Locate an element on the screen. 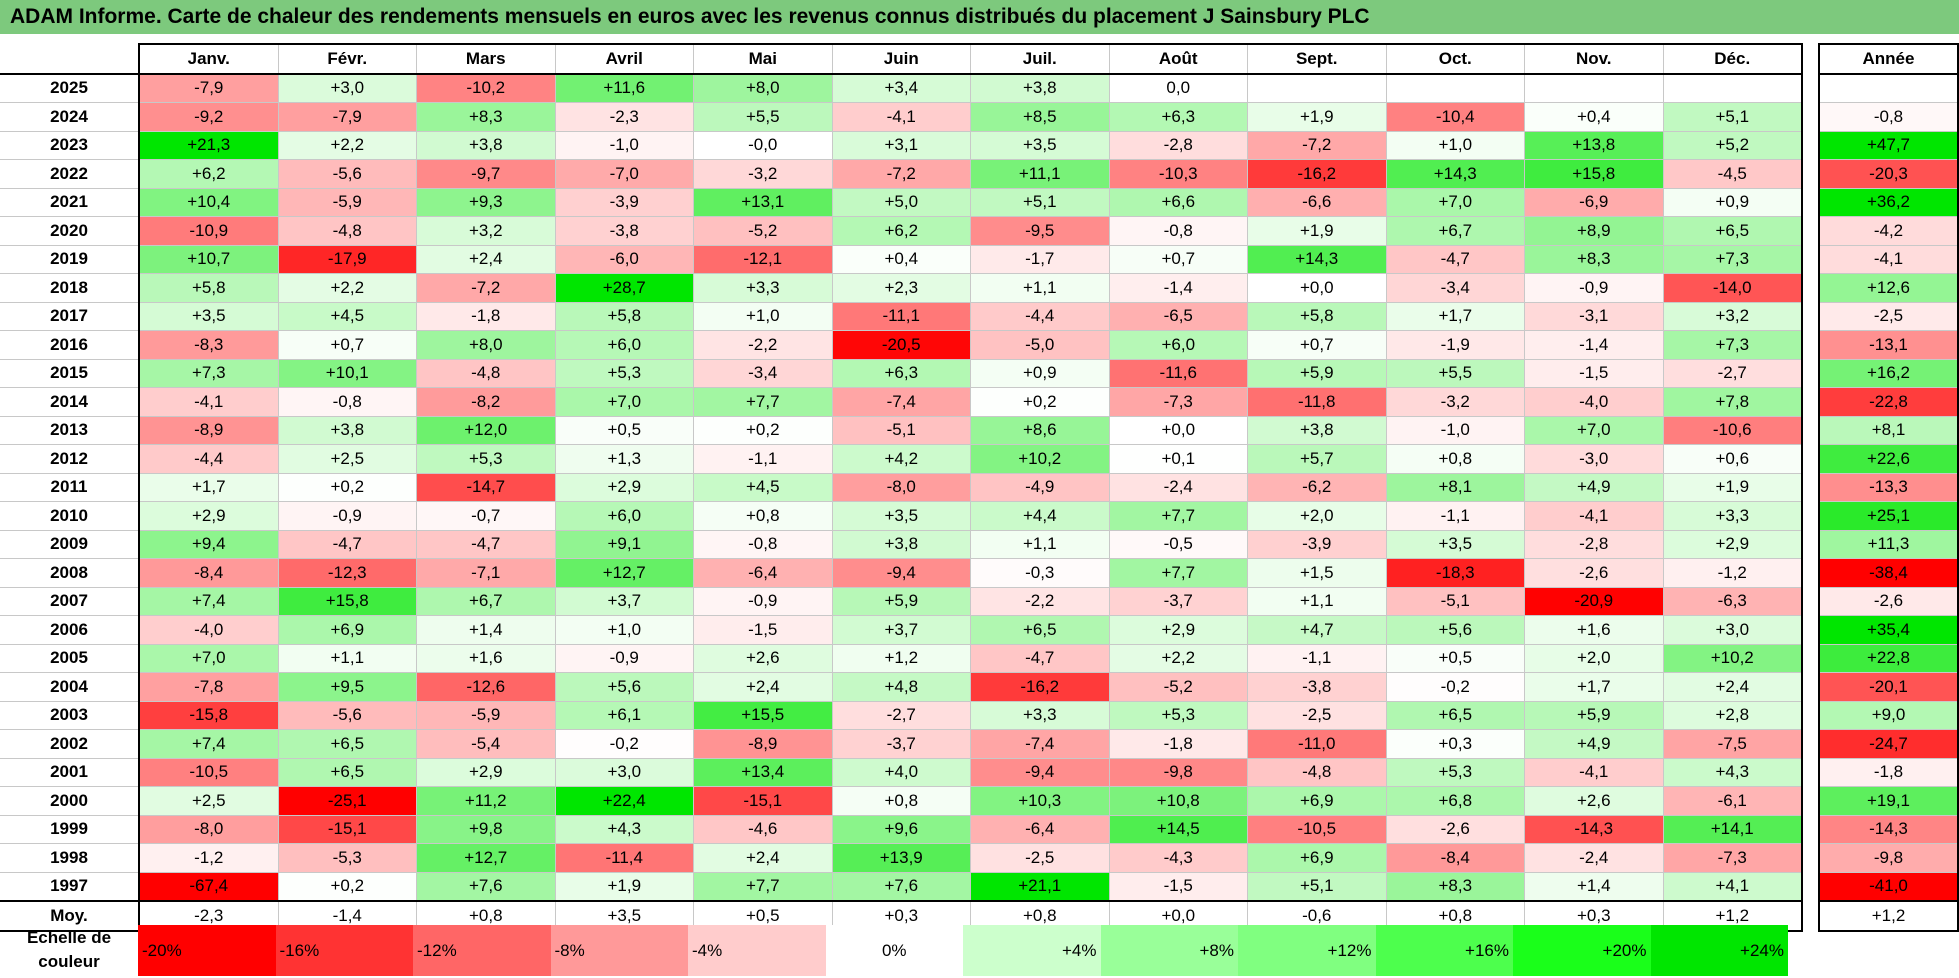 The height and width of the screenshot is (978, 1959). heatmap-cell: -4,3 is located at coordinates (1178, 858).